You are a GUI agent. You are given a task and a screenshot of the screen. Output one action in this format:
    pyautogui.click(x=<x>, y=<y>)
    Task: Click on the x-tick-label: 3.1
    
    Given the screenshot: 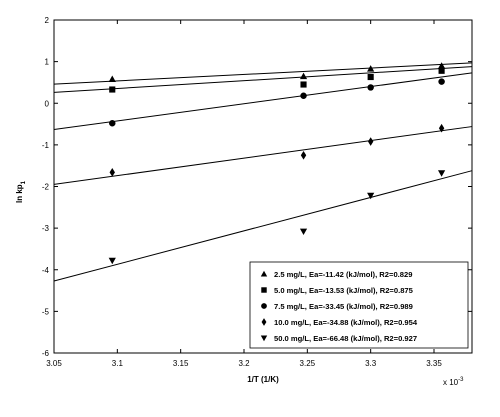 What is the action you would take?
    pyautogui.click(x=118, y=363)
    